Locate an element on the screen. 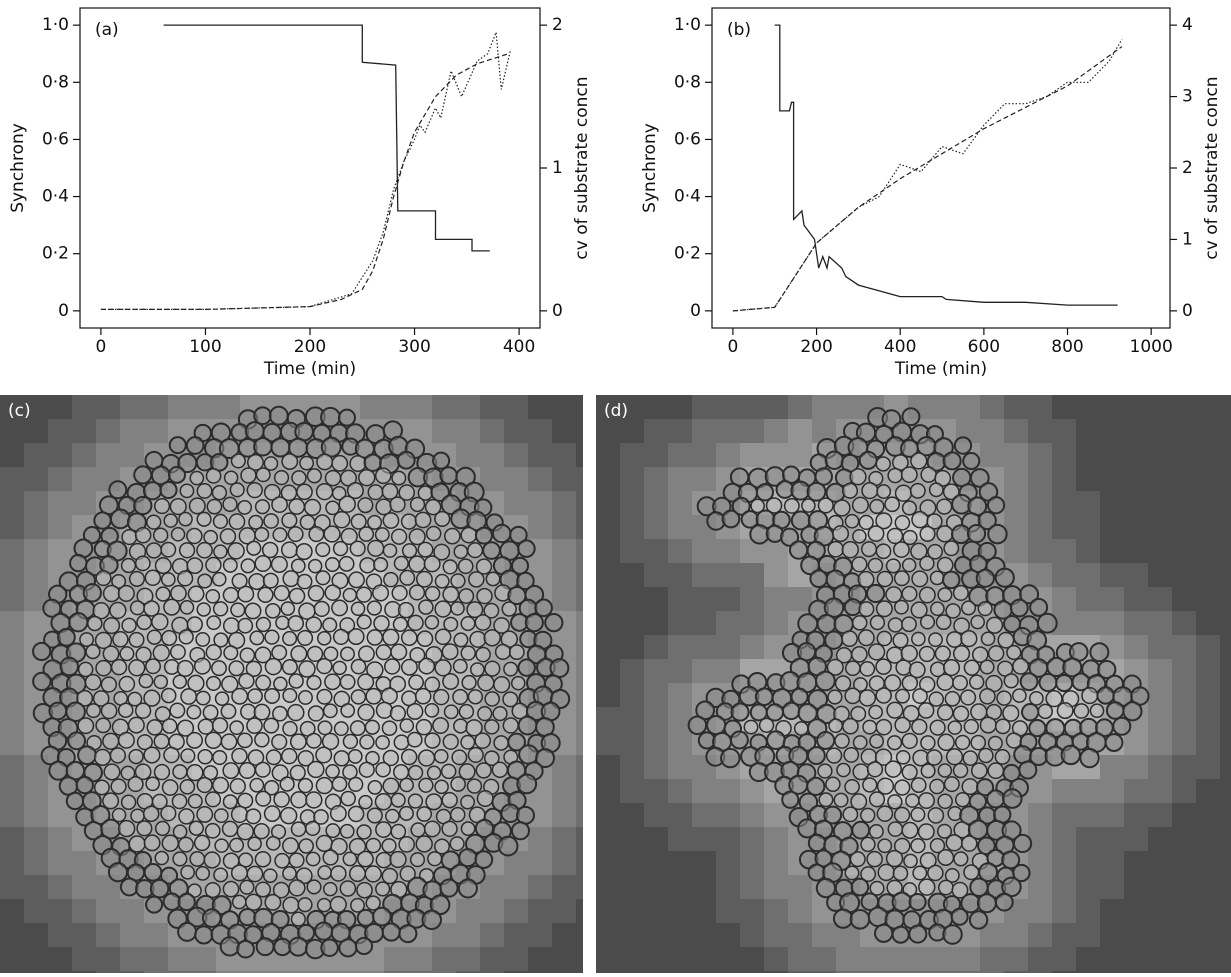 The image size is (1231, 977). y-tick-label: 0·2 is located at coordinates (55, 254).